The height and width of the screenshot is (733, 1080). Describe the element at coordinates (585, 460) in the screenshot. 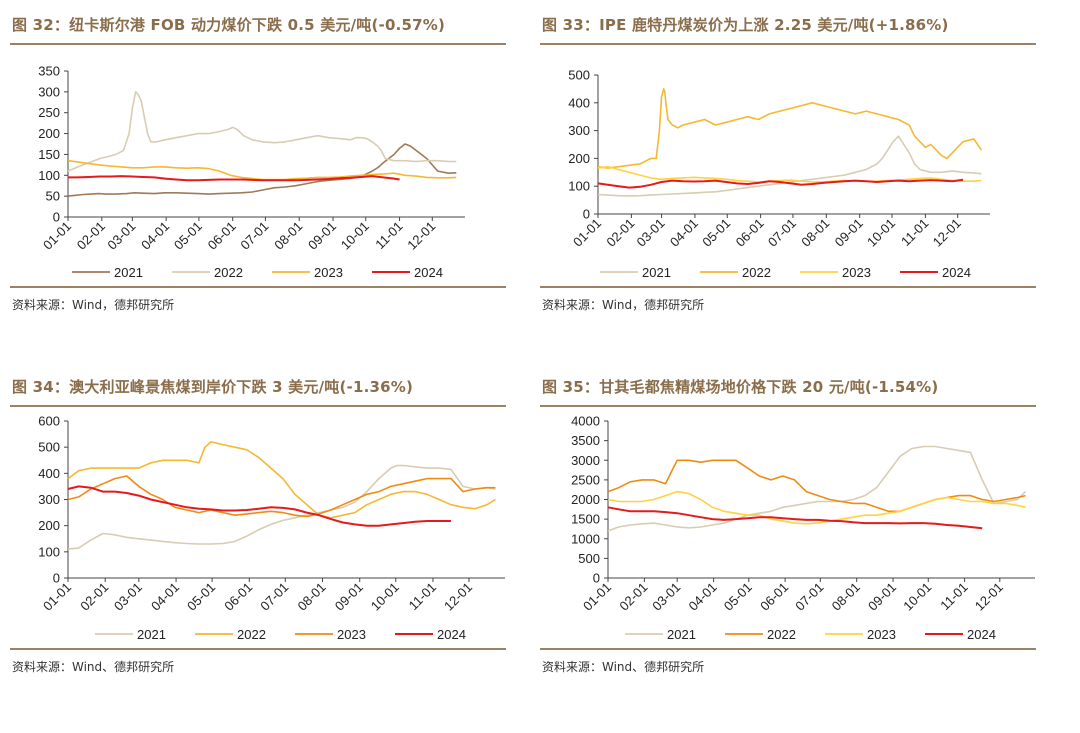

I see `y-tick-label: 3000` at that location.